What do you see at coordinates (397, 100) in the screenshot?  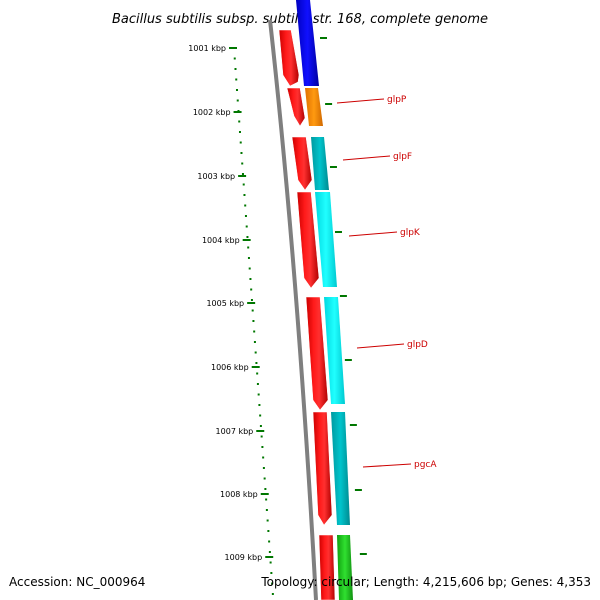 I see `gene-label-glpP: glpP` at bounding box center [397, 100].